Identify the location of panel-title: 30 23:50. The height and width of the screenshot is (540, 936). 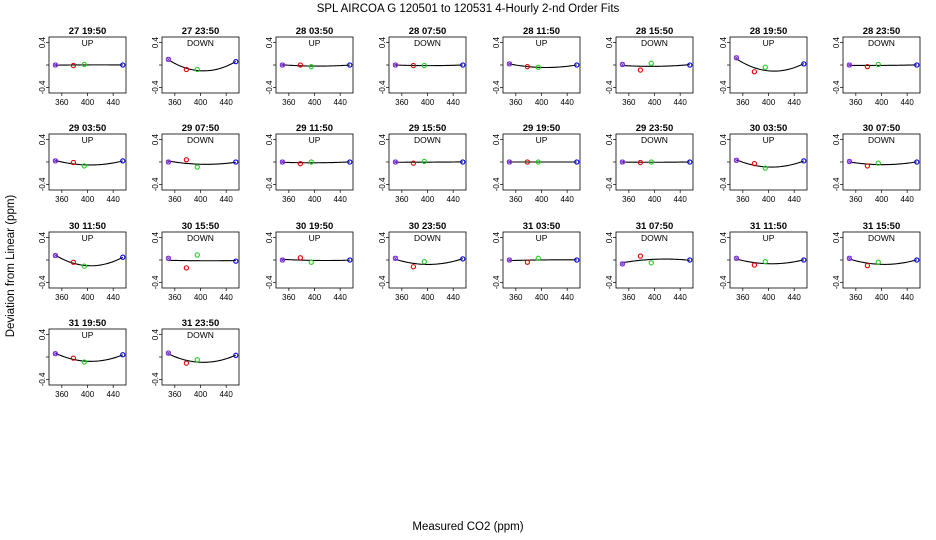
(428, 226).